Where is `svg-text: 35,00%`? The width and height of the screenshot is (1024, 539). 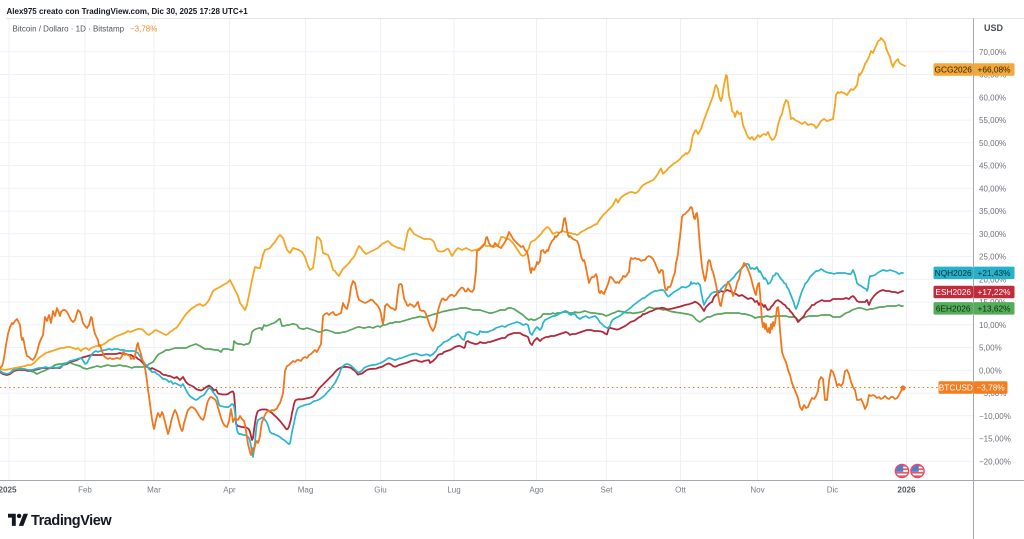
svg-text: 35,00% is located at coordinates (992, 211).